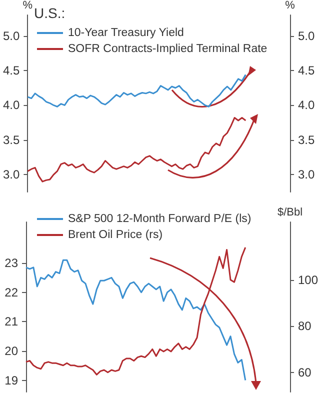 This screenshot has height=400, width=324. Describe the element at coordinates (305, 326) in the screenshot. I see `y2-tick-label: 80` at that location.